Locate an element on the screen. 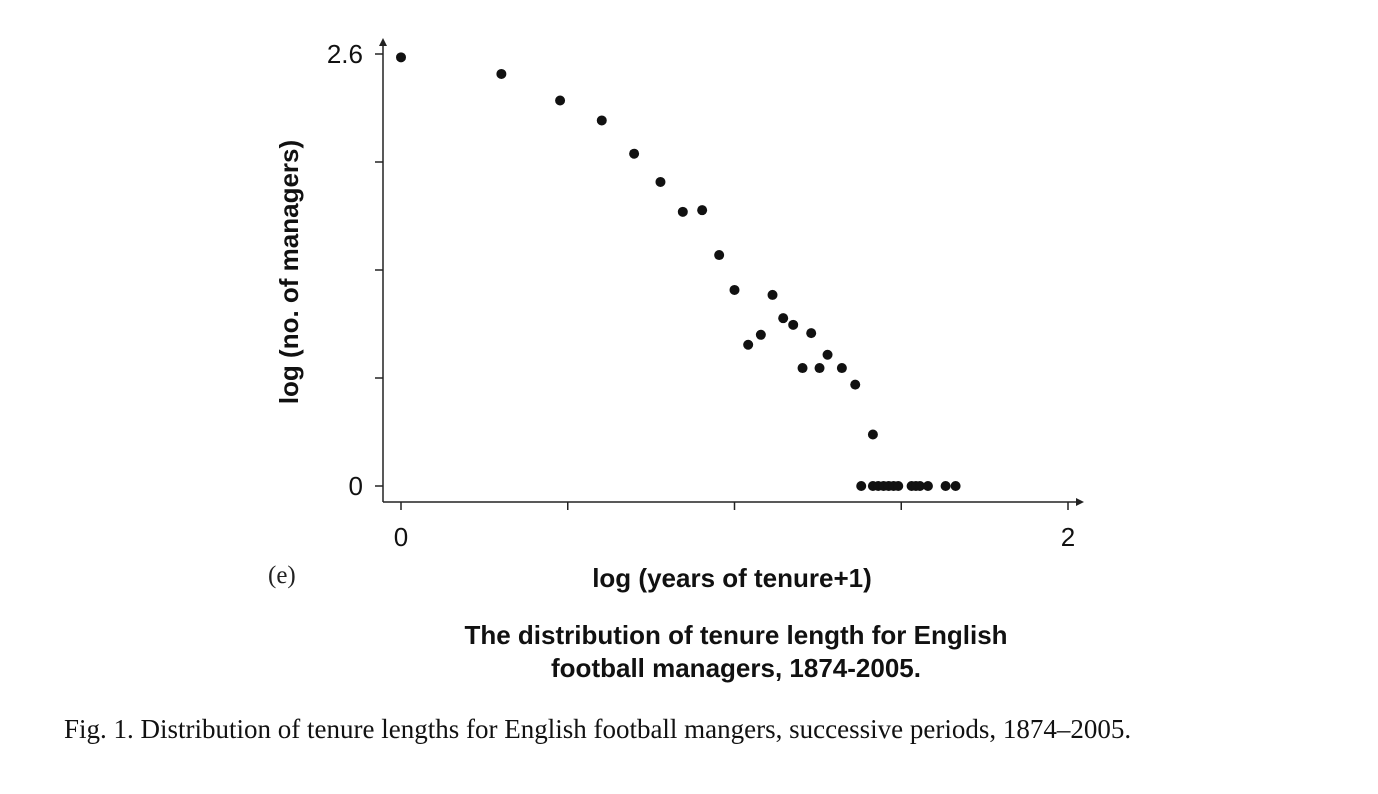  y-axis-arrow is located at coordinates (383, 42).